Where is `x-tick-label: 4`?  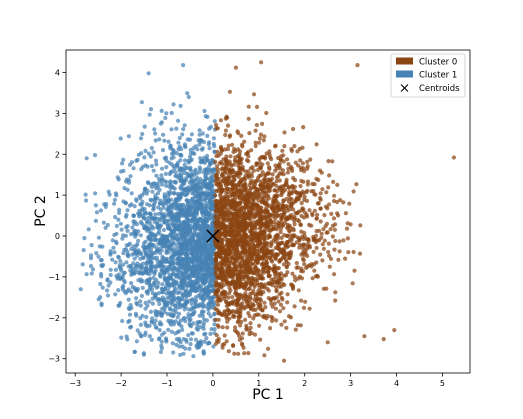 x-tick-label: 4 is located at coordinates (396, 383).